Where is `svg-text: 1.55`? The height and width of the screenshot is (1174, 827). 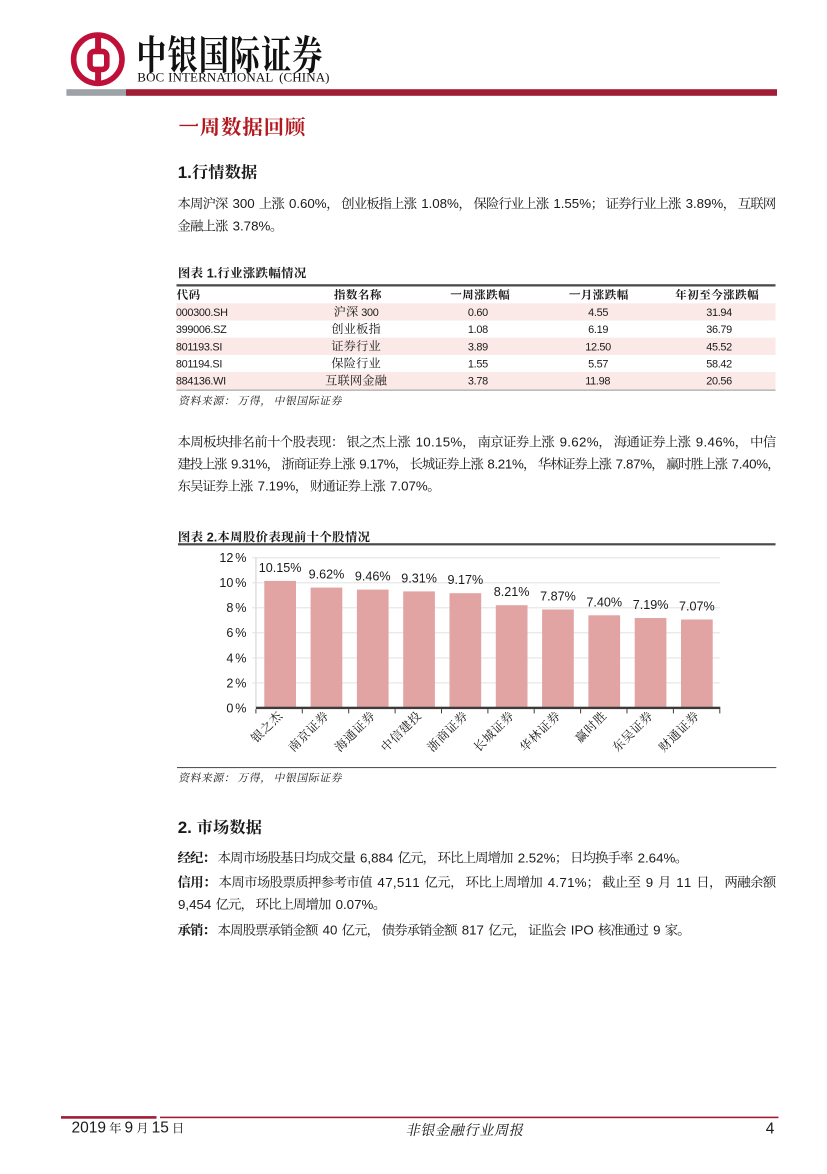
svg-text: 1.55 is located at coordinates (478, 365).